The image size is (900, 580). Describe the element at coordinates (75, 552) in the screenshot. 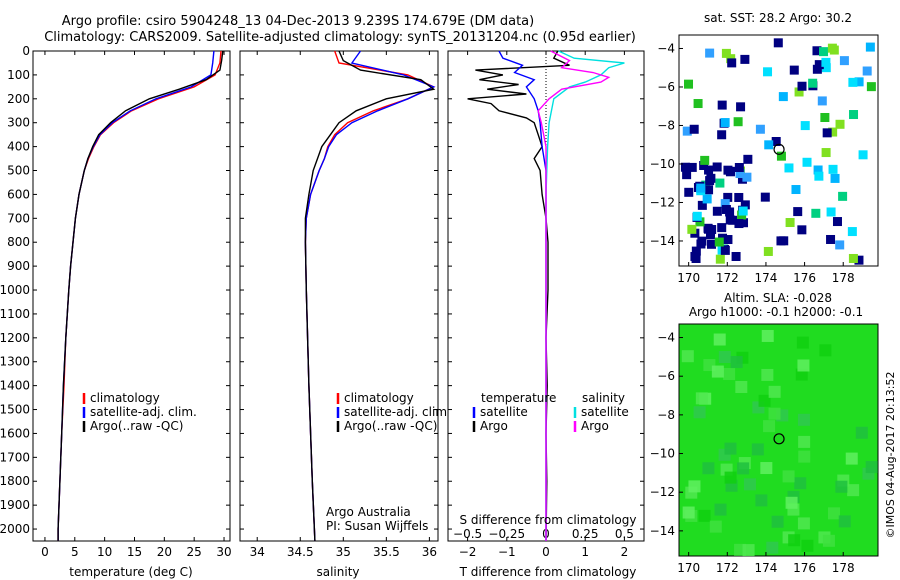

I see `x-tick-label: 5` at that location.